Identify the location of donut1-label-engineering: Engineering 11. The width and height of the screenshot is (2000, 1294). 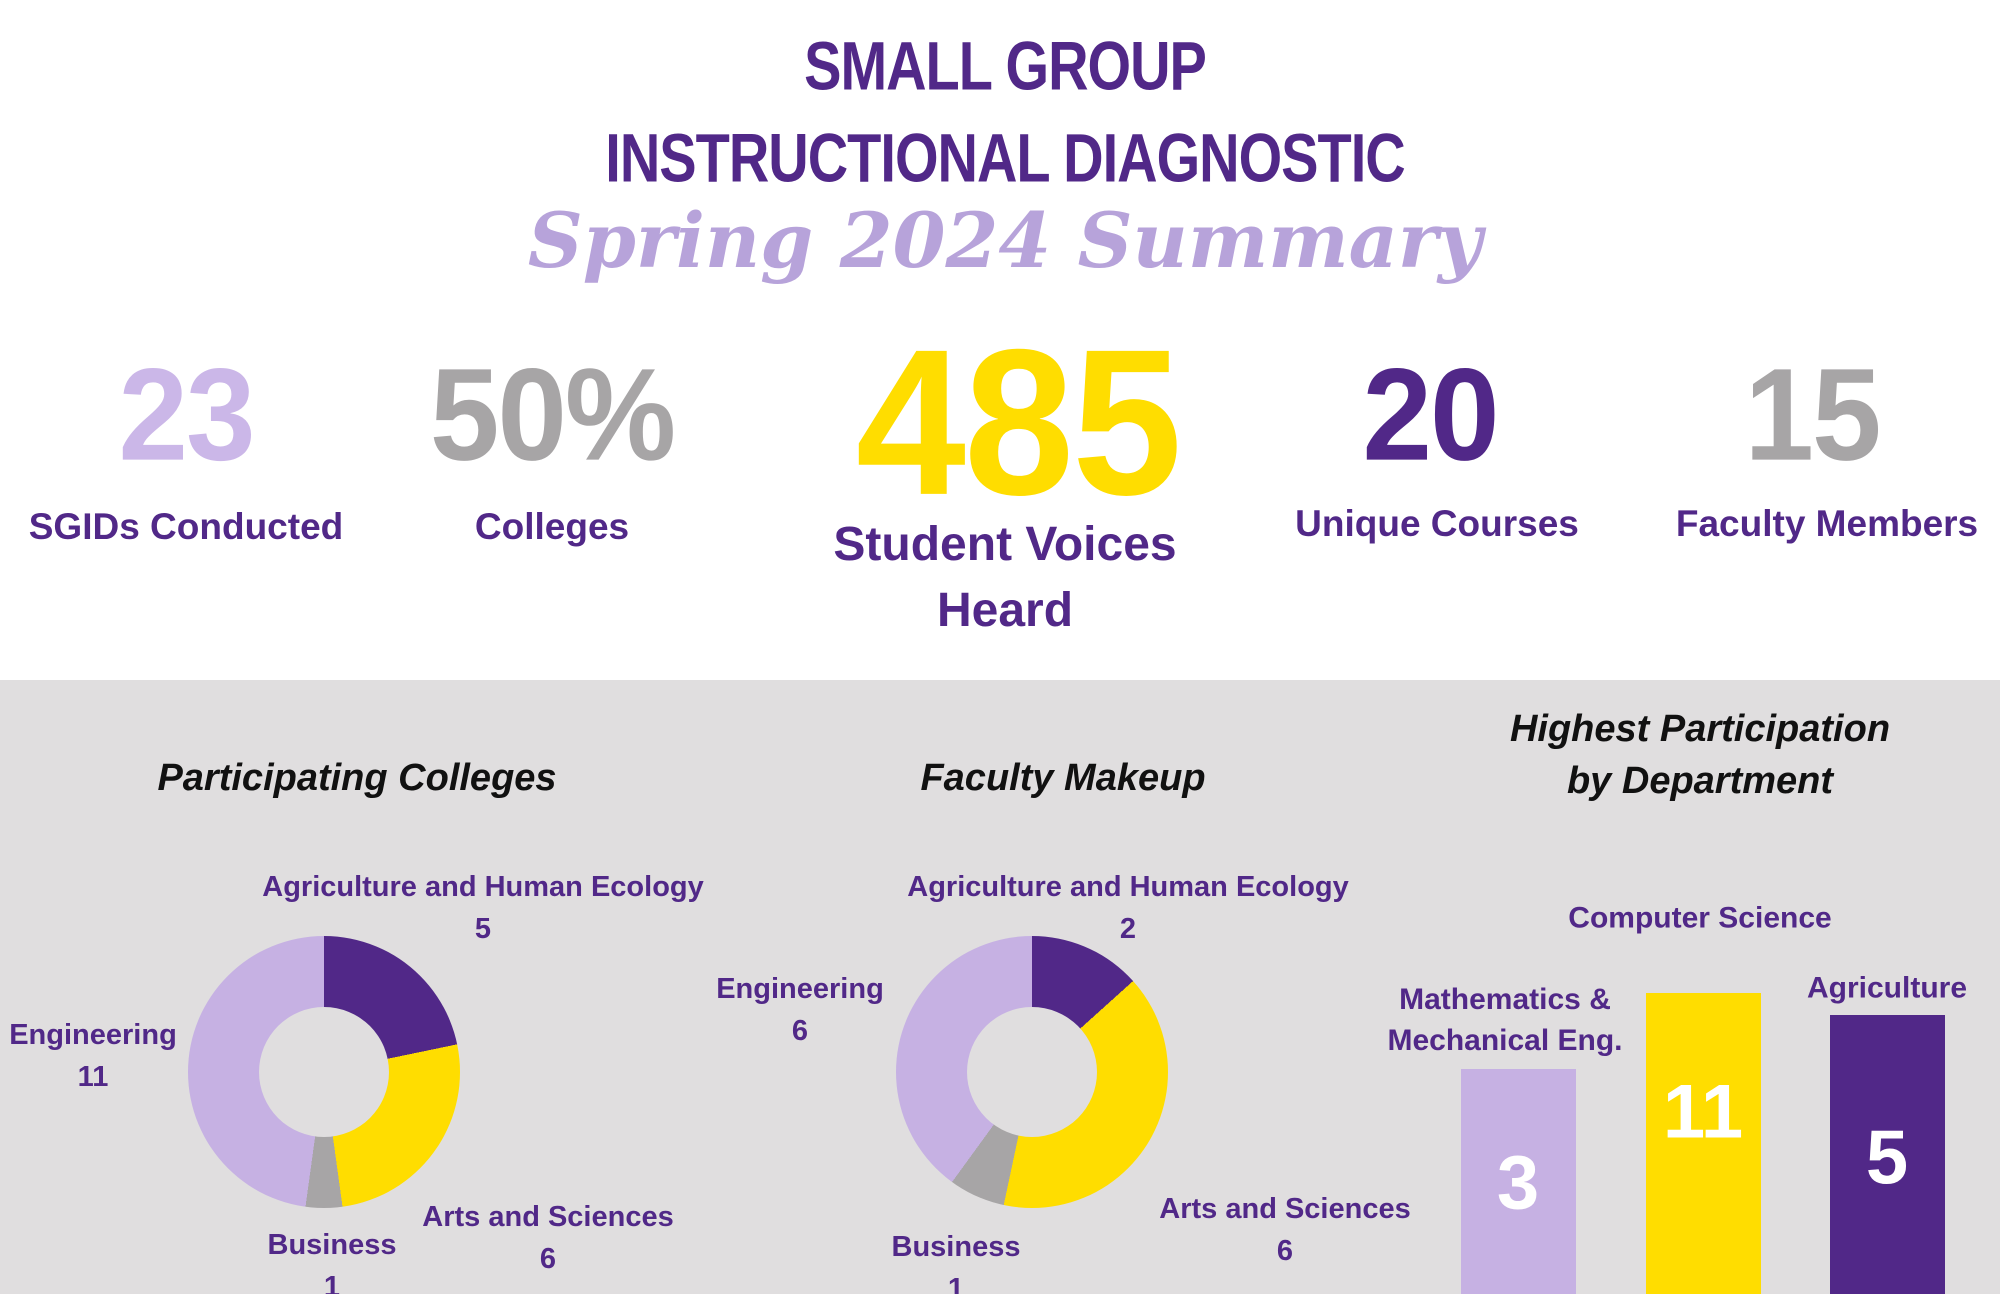
(93, 1056).